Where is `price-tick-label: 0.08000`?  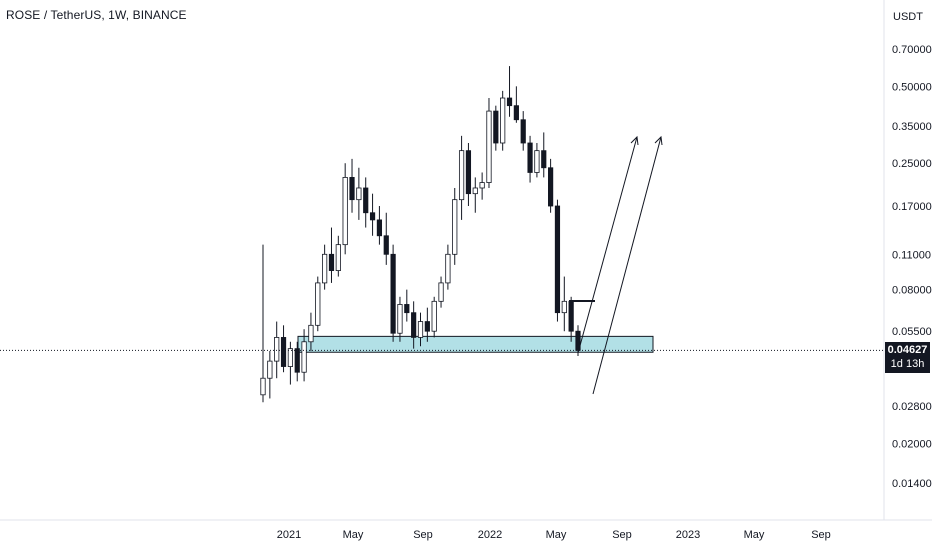 price-tick-label: 0.08000 is located at coordinates (912, 291).